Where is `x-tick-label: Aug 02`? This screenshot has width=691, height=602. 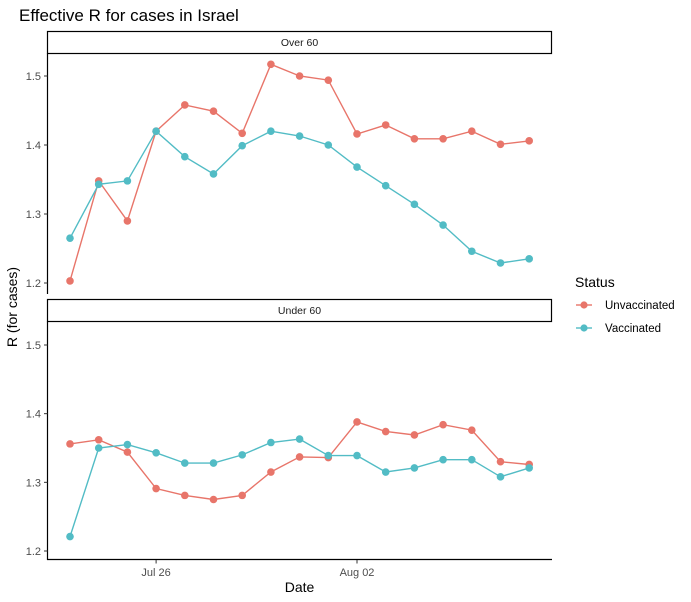 x-tick-label: Aug 02 is located at coordinates (357, 573).